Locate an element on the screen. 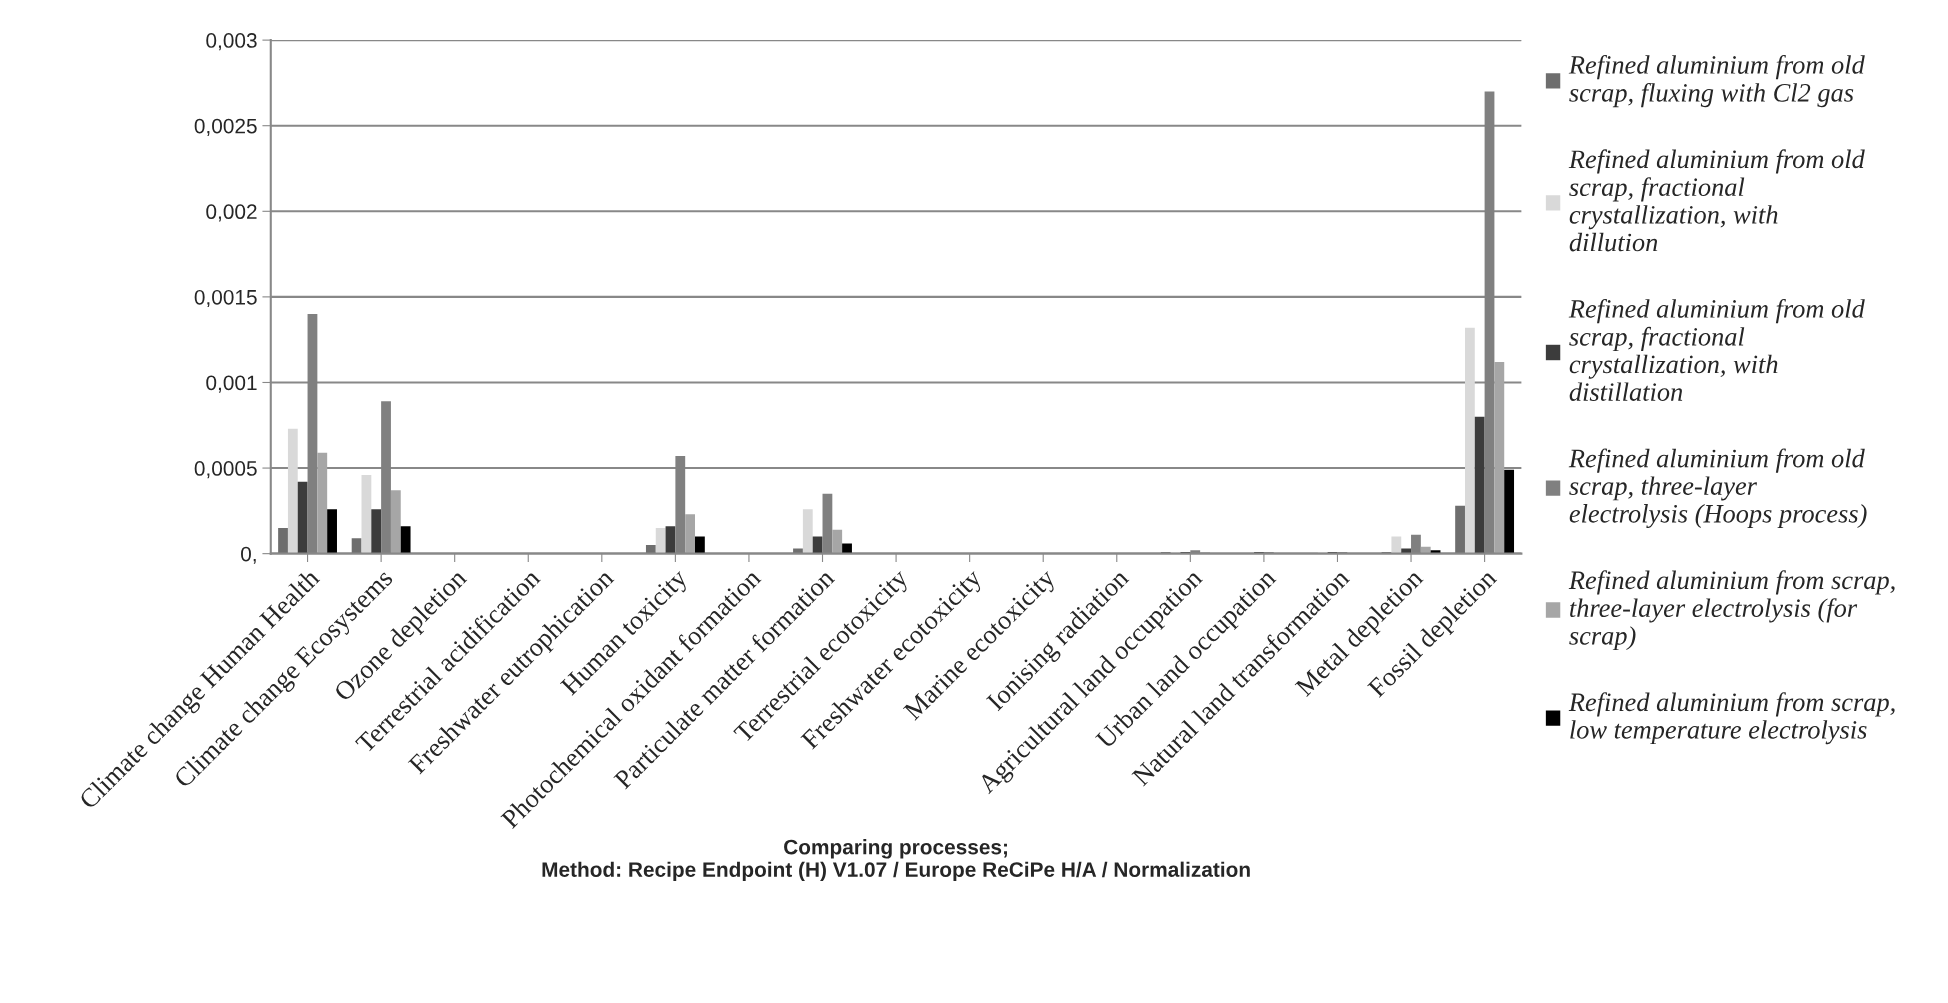  legend-label: Refined aluminium from old scrap, fluxing with Cl2 gas is located at coordinates (1716, 81).